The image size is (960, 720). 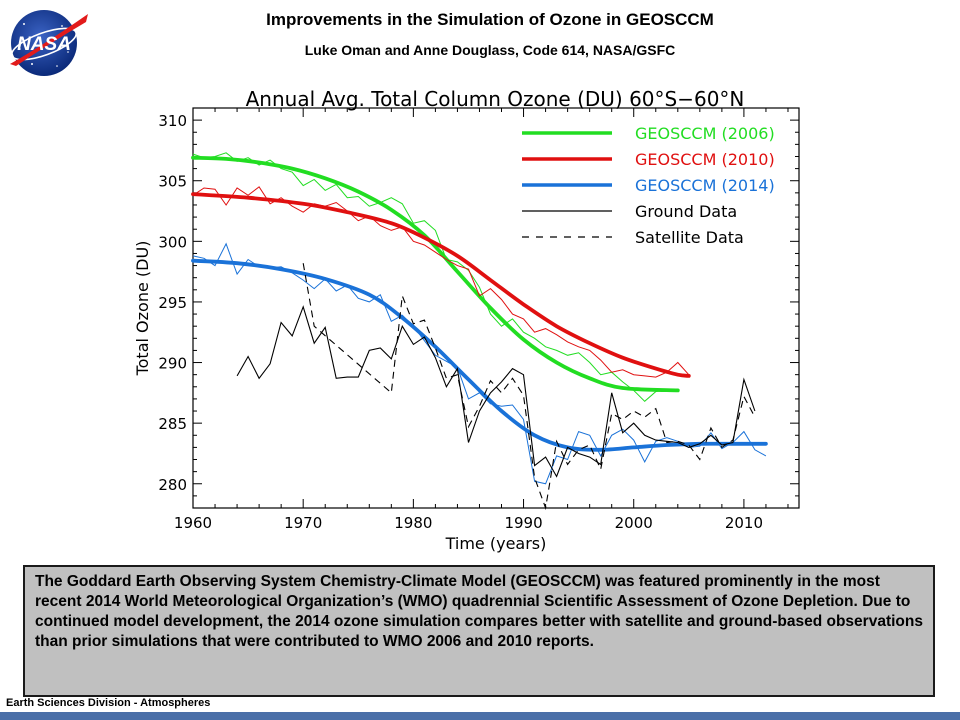 What do you see at coordinates (172, 242) in the screenshot?
I see `y-tick-label: 300` at bounding box center [172, 242].